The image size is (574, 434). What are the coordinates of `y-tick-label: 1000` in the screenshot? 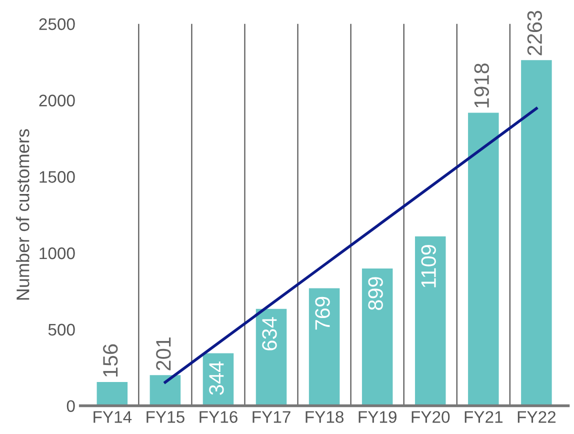 It's located at (57, 253).